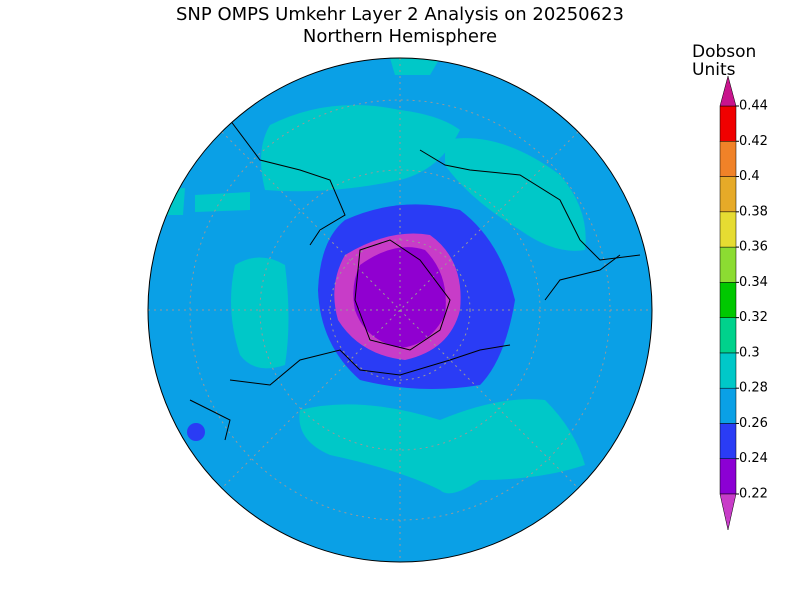 The width and height of the screenshot is (800, 600). Describe the element at coordinates (724, 52) in the screenshot. I see `colorbar-label: Dobson` at that location.